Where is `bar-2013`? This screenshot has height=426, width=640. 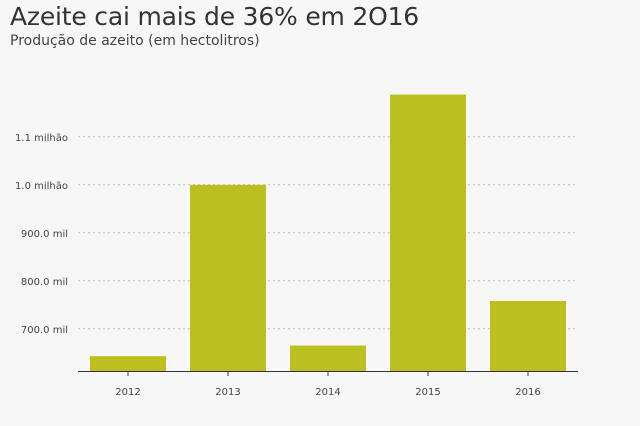 bar-2013 is located at coordinates (228, 277).